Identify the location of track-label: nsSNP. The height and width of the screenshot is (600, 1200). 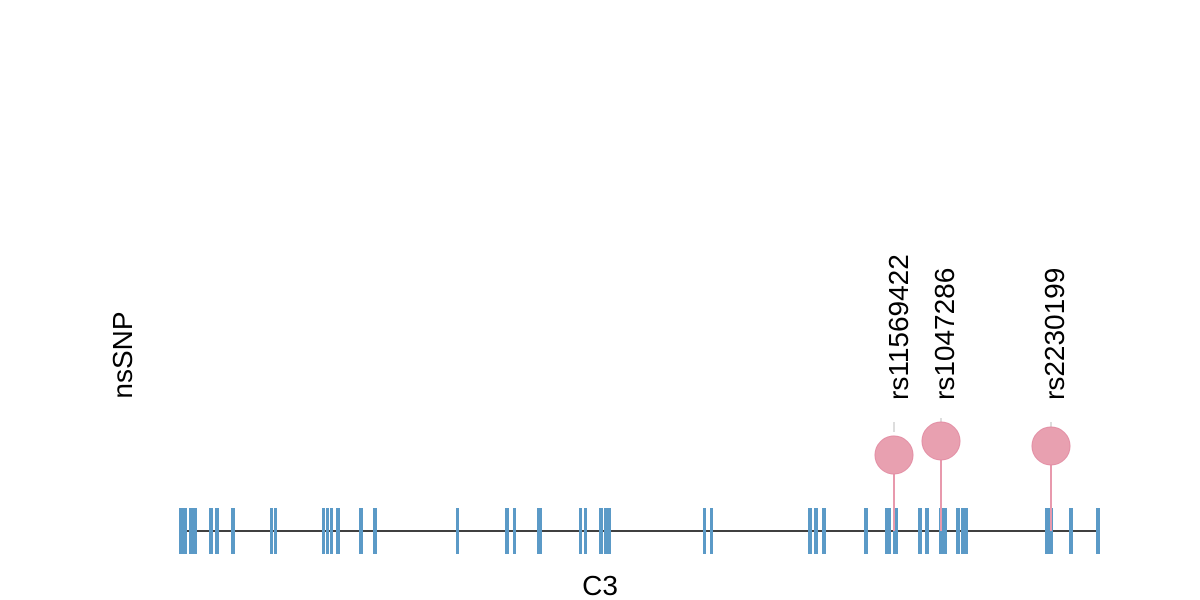
(122, 354).